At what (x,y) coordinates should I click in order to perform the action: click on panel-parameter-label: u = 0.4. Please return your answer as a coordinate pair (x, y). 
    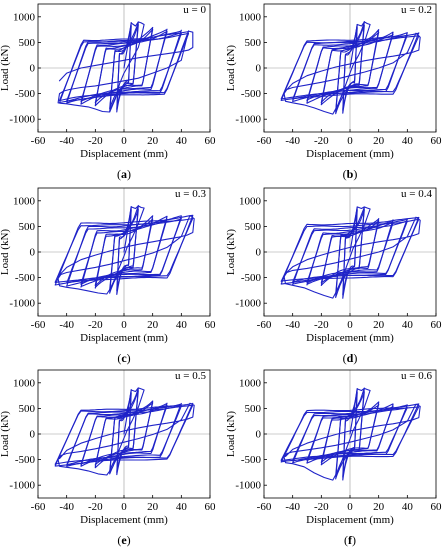
    Looking at the image, I should click on (416, 194).